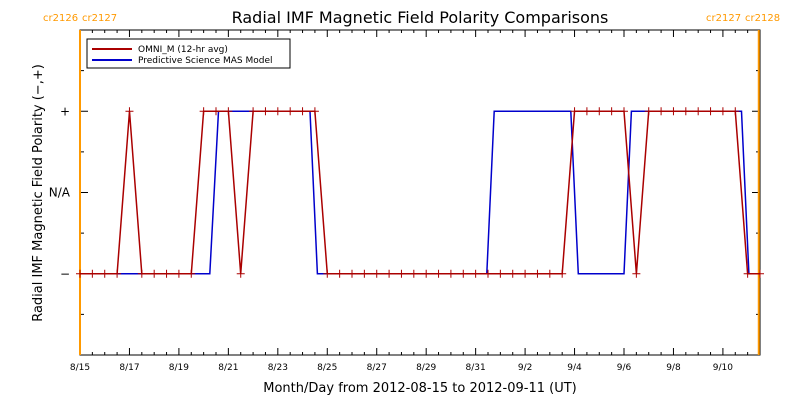 Image resolution: width=800 pixels, height=400 pixels. Describe the element at coordinates (179, 368) in the screenshot. I see `x-tick-label: 8/19` at that location.